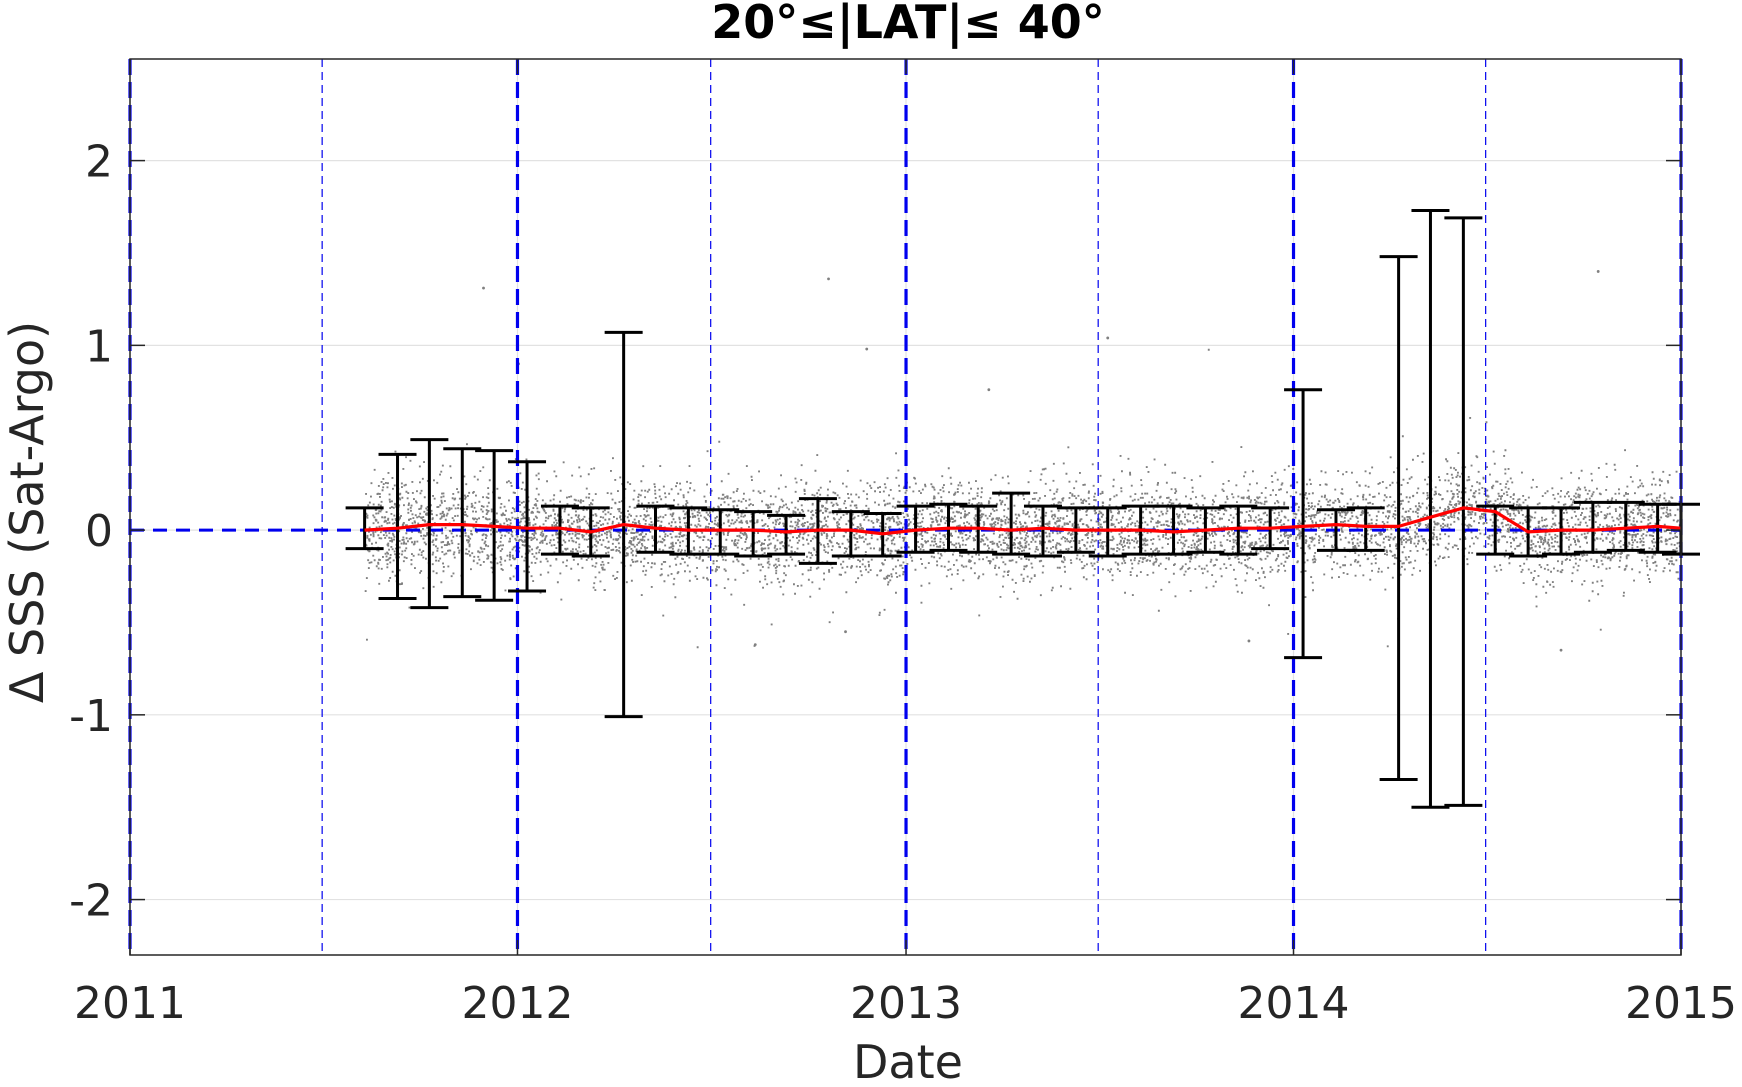 Image resolution: width=1742 pixels, height=1087 pixels. I want to click on y-tick-label: 2, so click(99, 162).